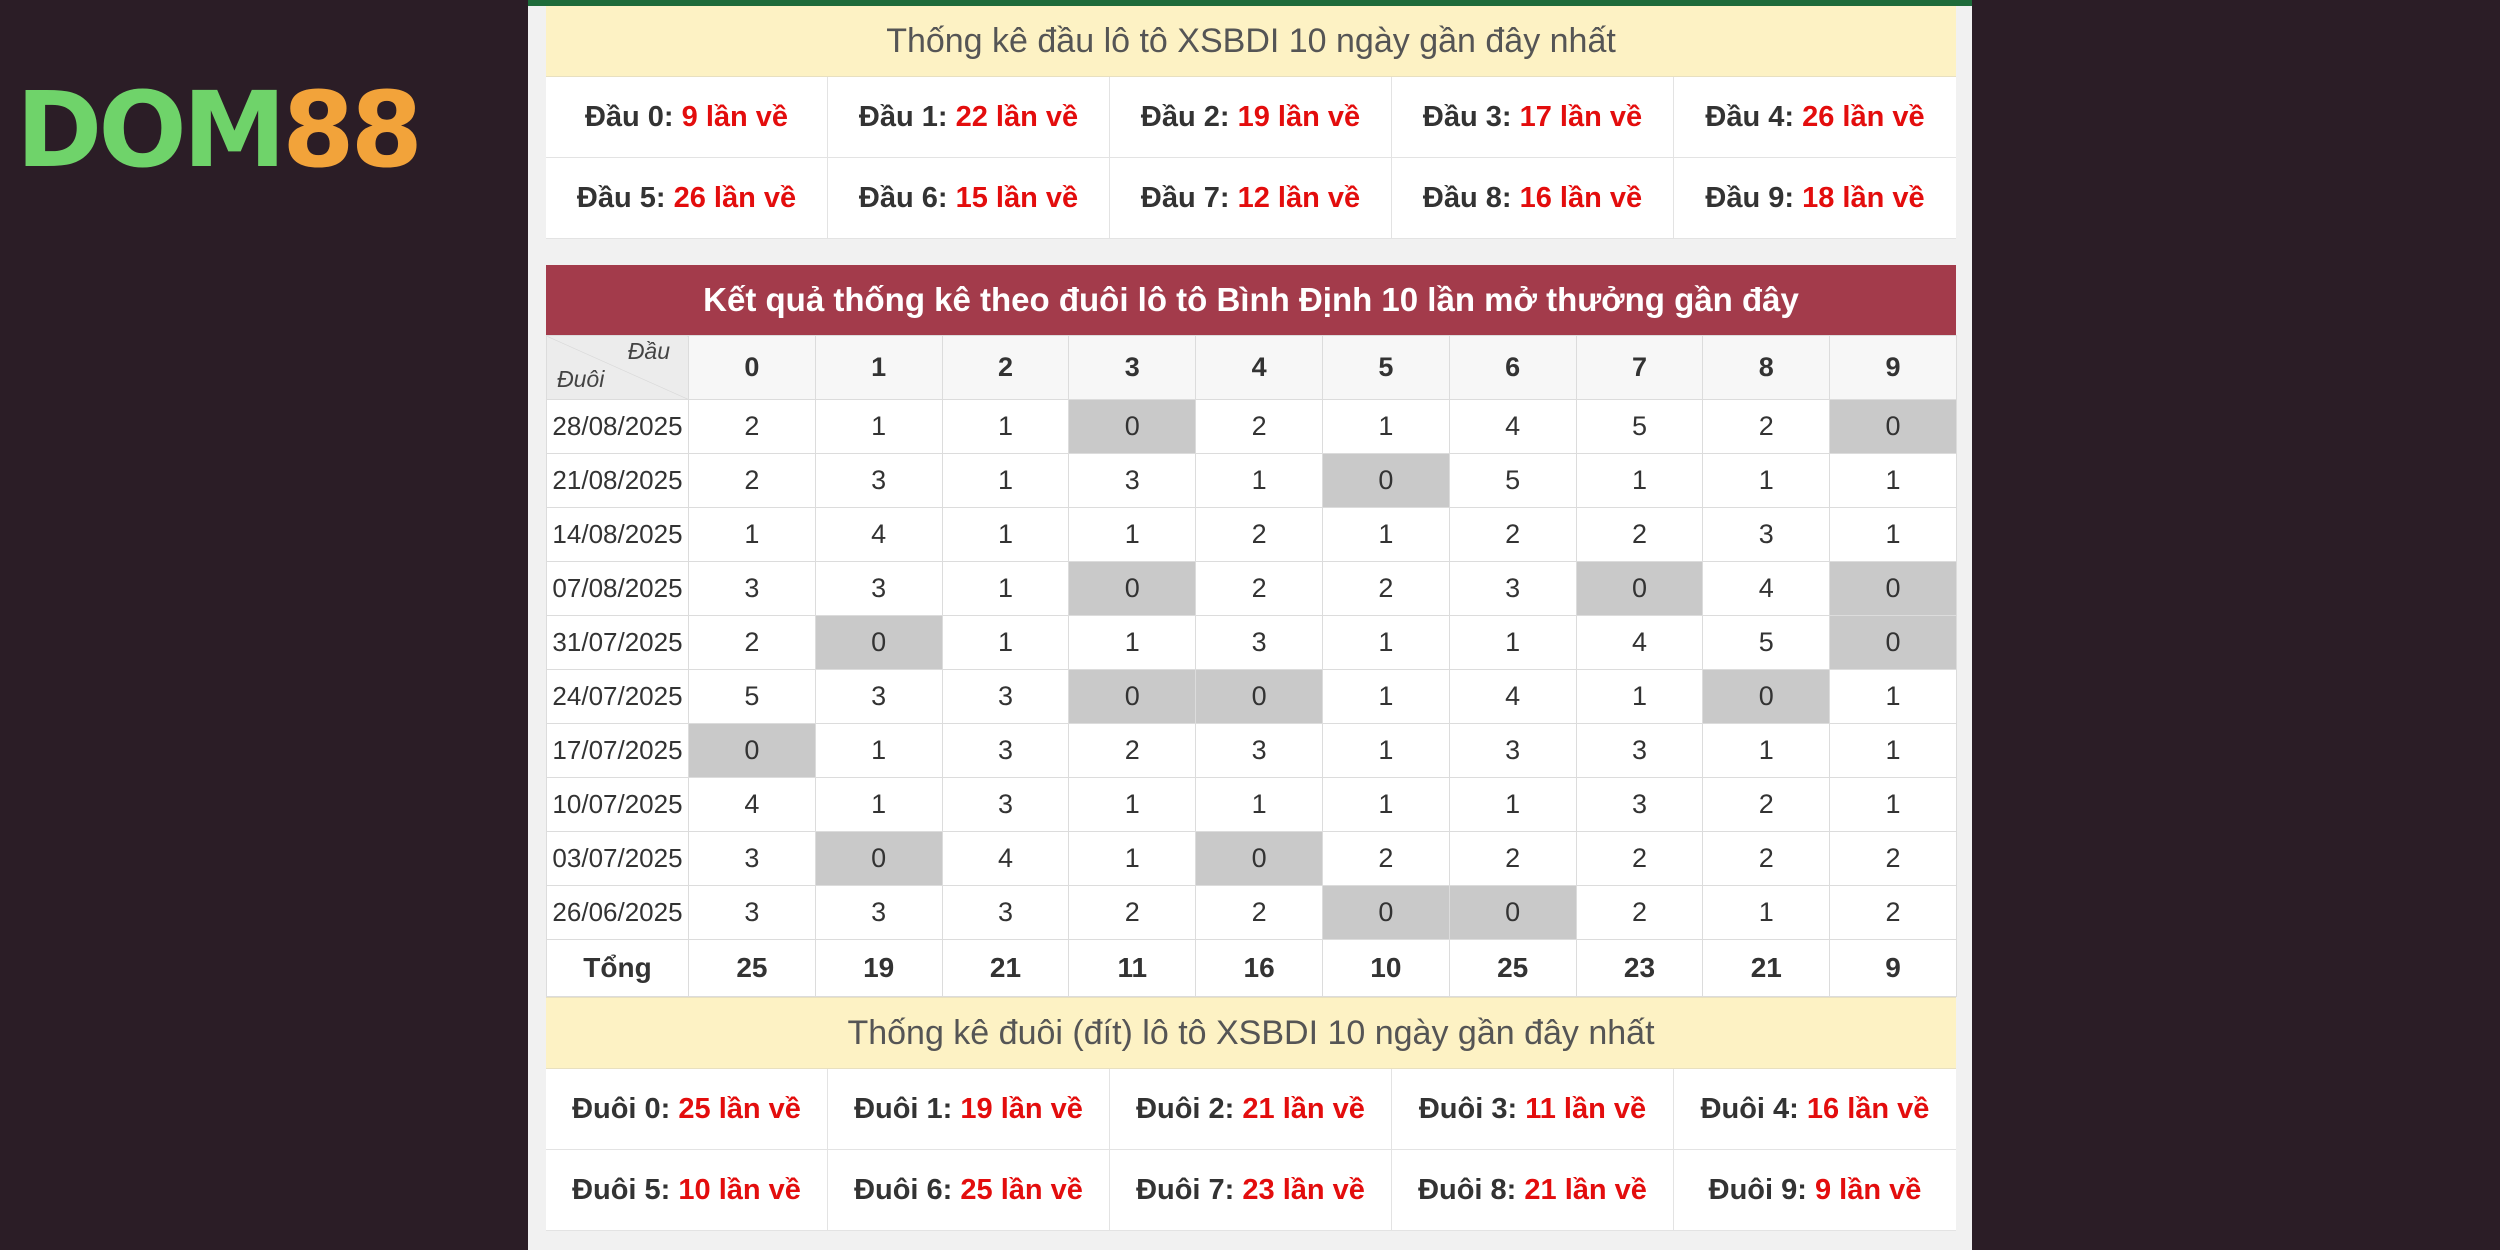  I want to click on table-row: 26/06/2025 3 3 3 2 2 0 0 2 1 2, so click(1251, 912).